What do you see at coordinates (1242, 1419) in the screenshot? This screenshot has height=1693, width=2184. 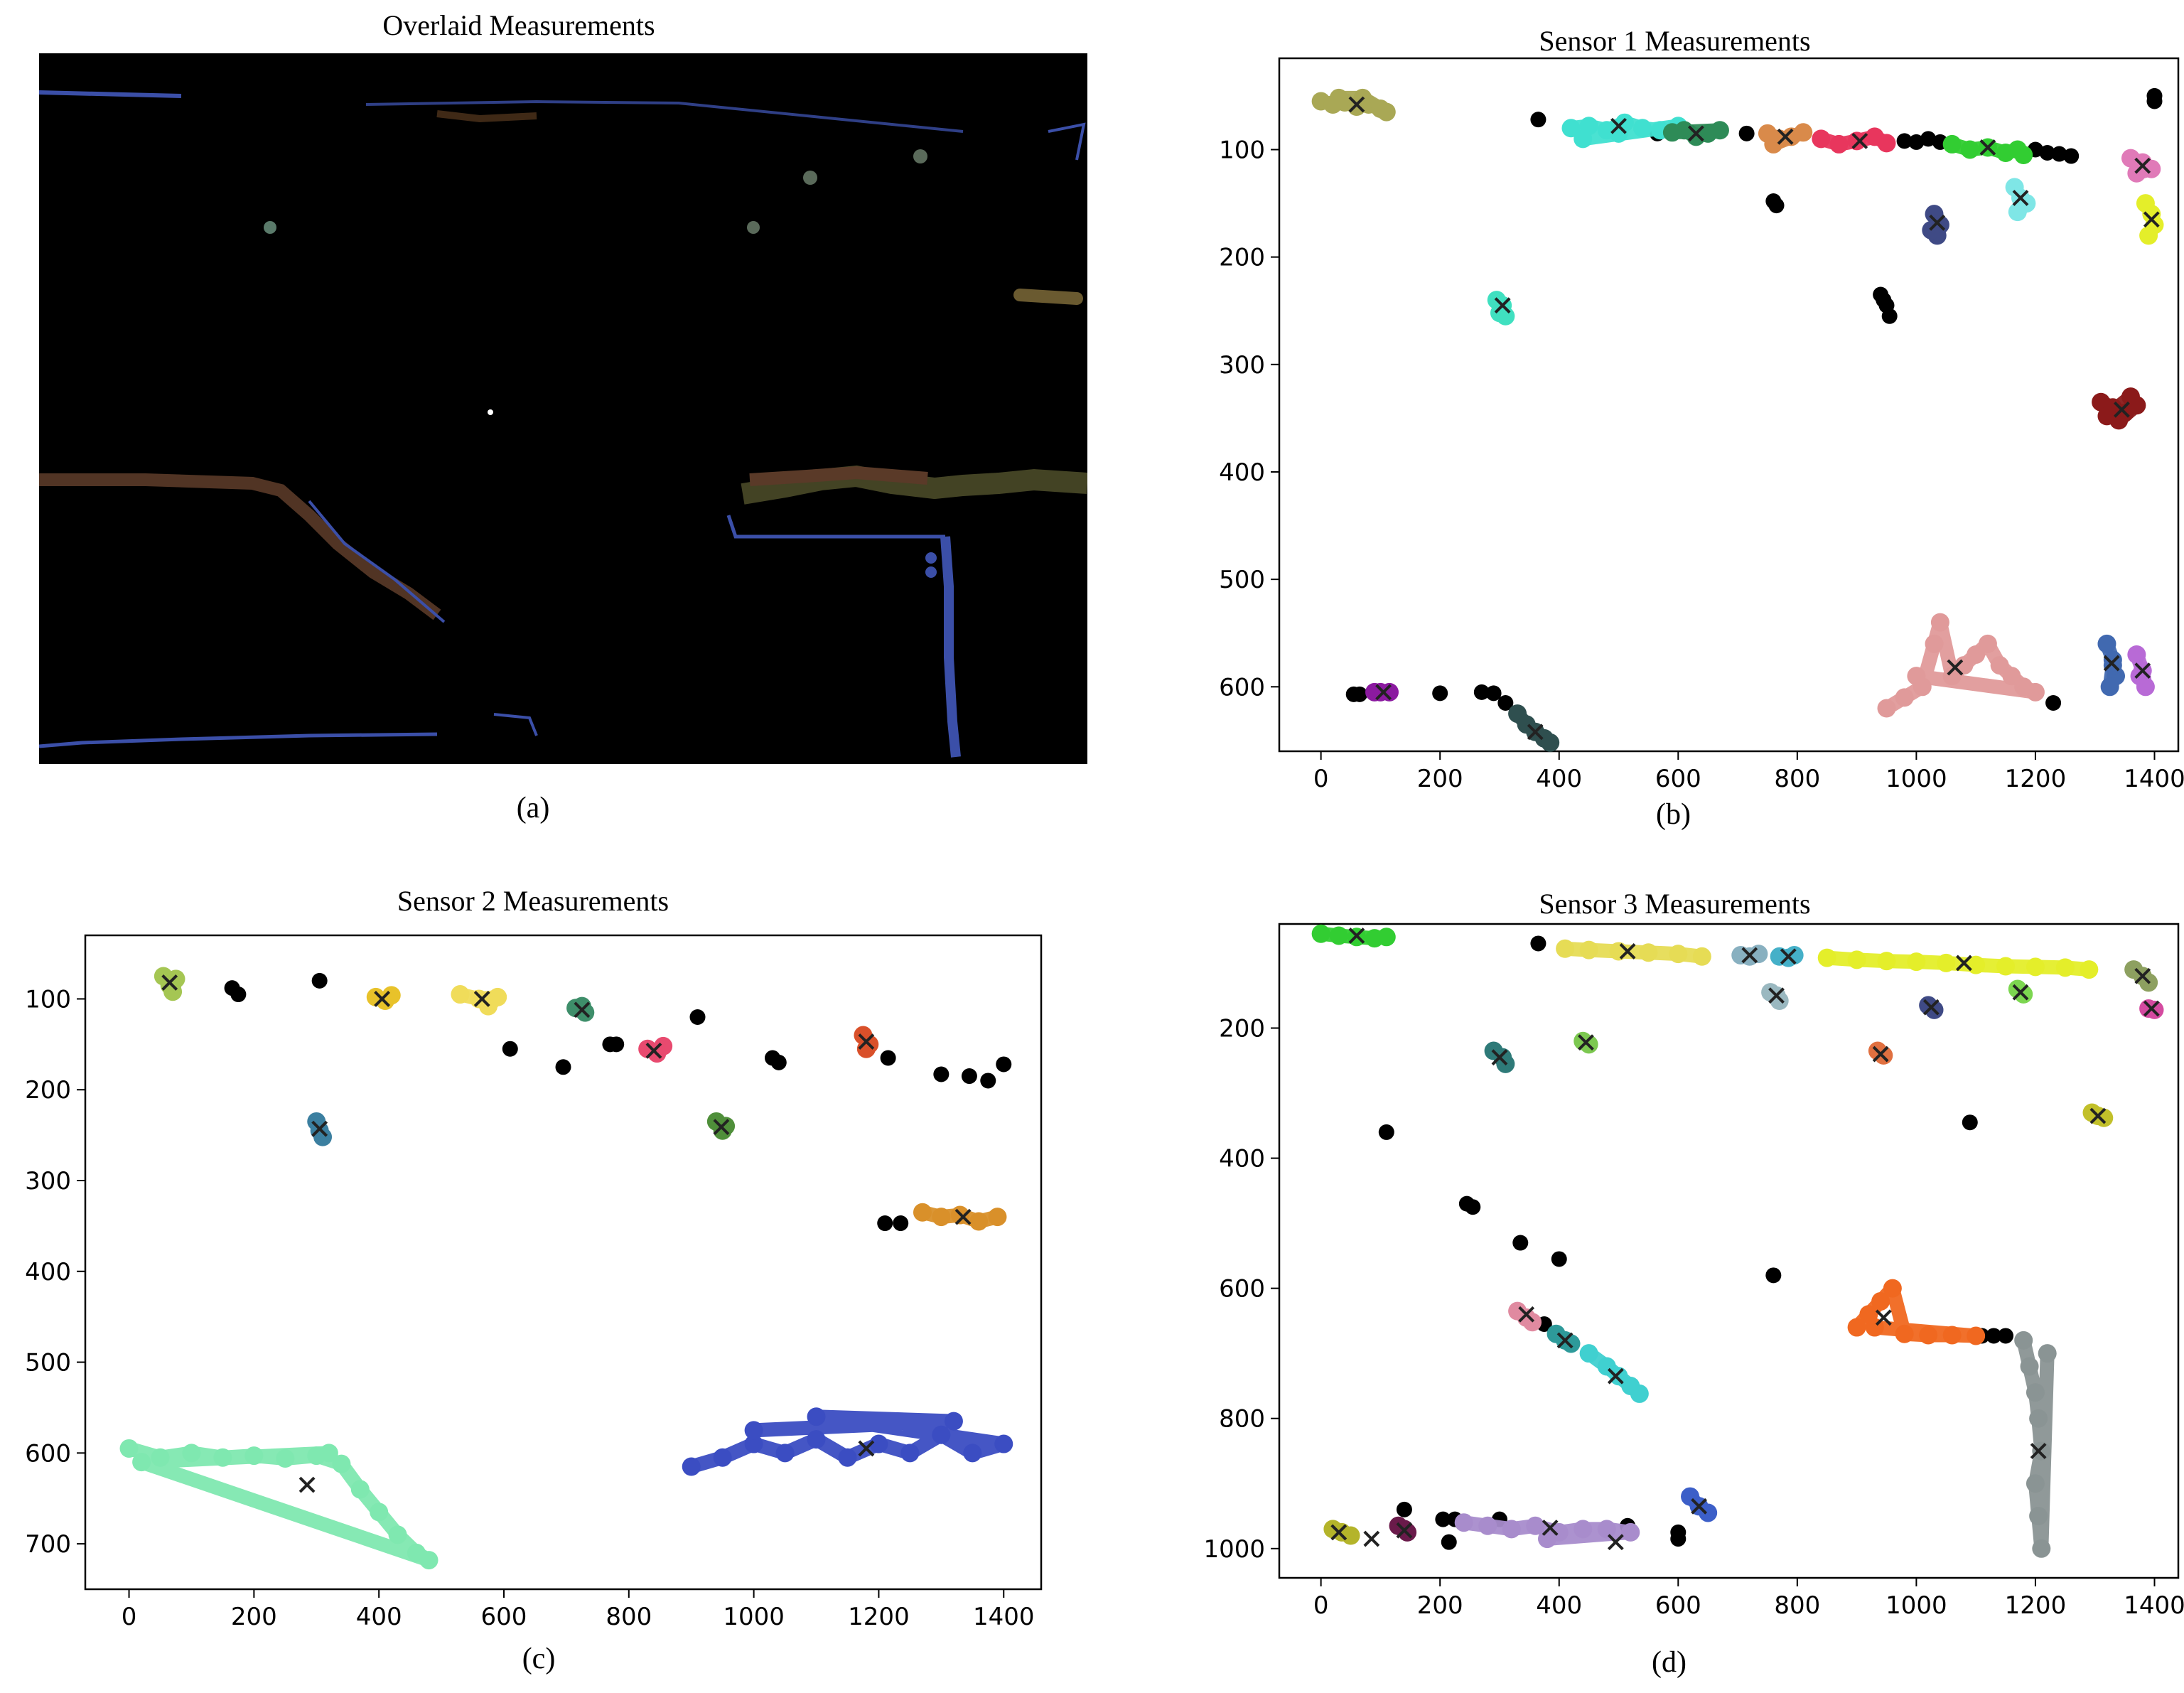 I see `y-tick-label: 800` at bounding box center [1242, 1419].